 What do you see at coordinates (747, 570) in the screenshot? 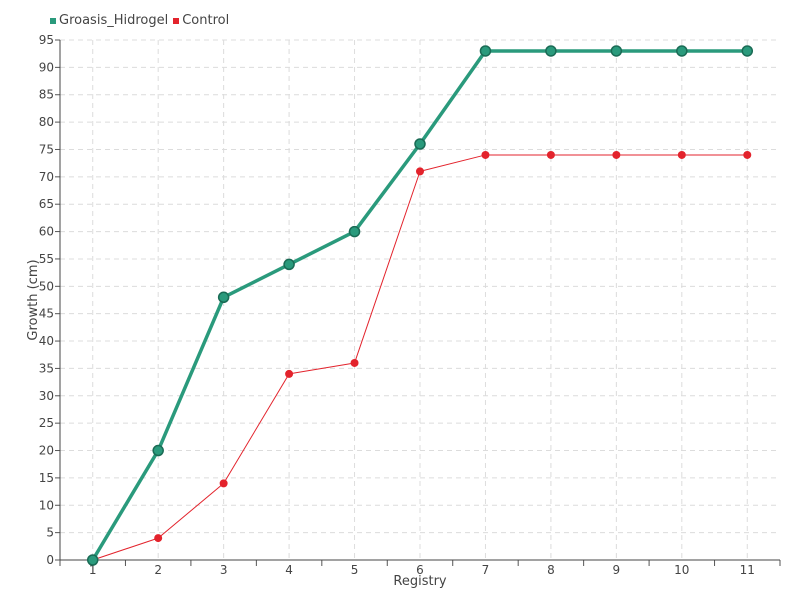
I see `x-tick-label: 11` at bounding box center [747, 570].